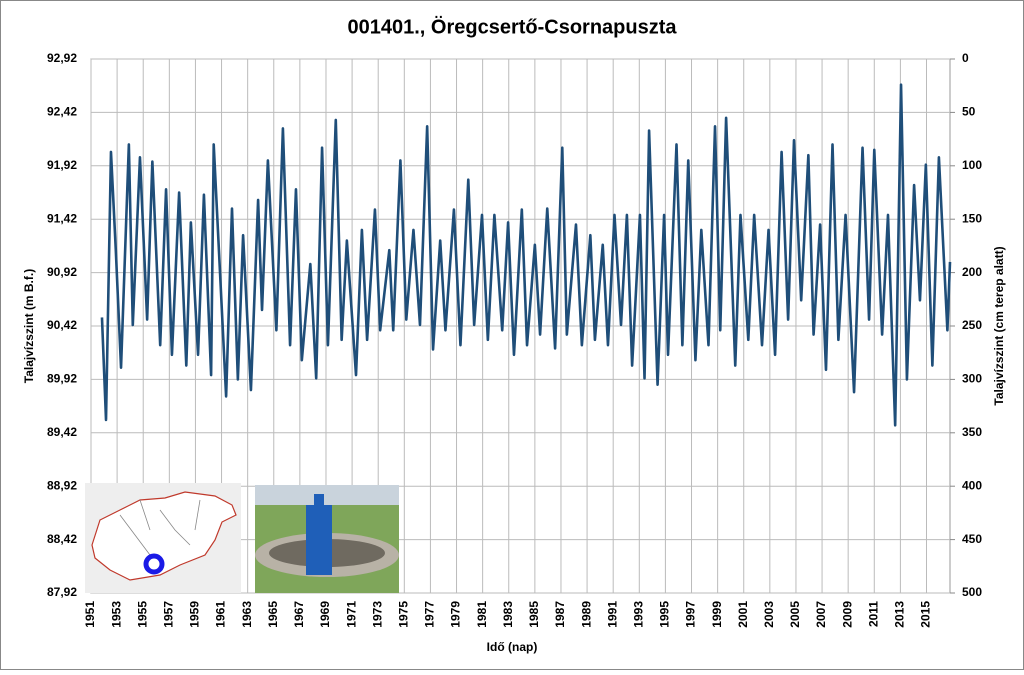 This screenshot has height=675, width=1024. I want to click on x-tick-label: 1995, so click(665, 614).